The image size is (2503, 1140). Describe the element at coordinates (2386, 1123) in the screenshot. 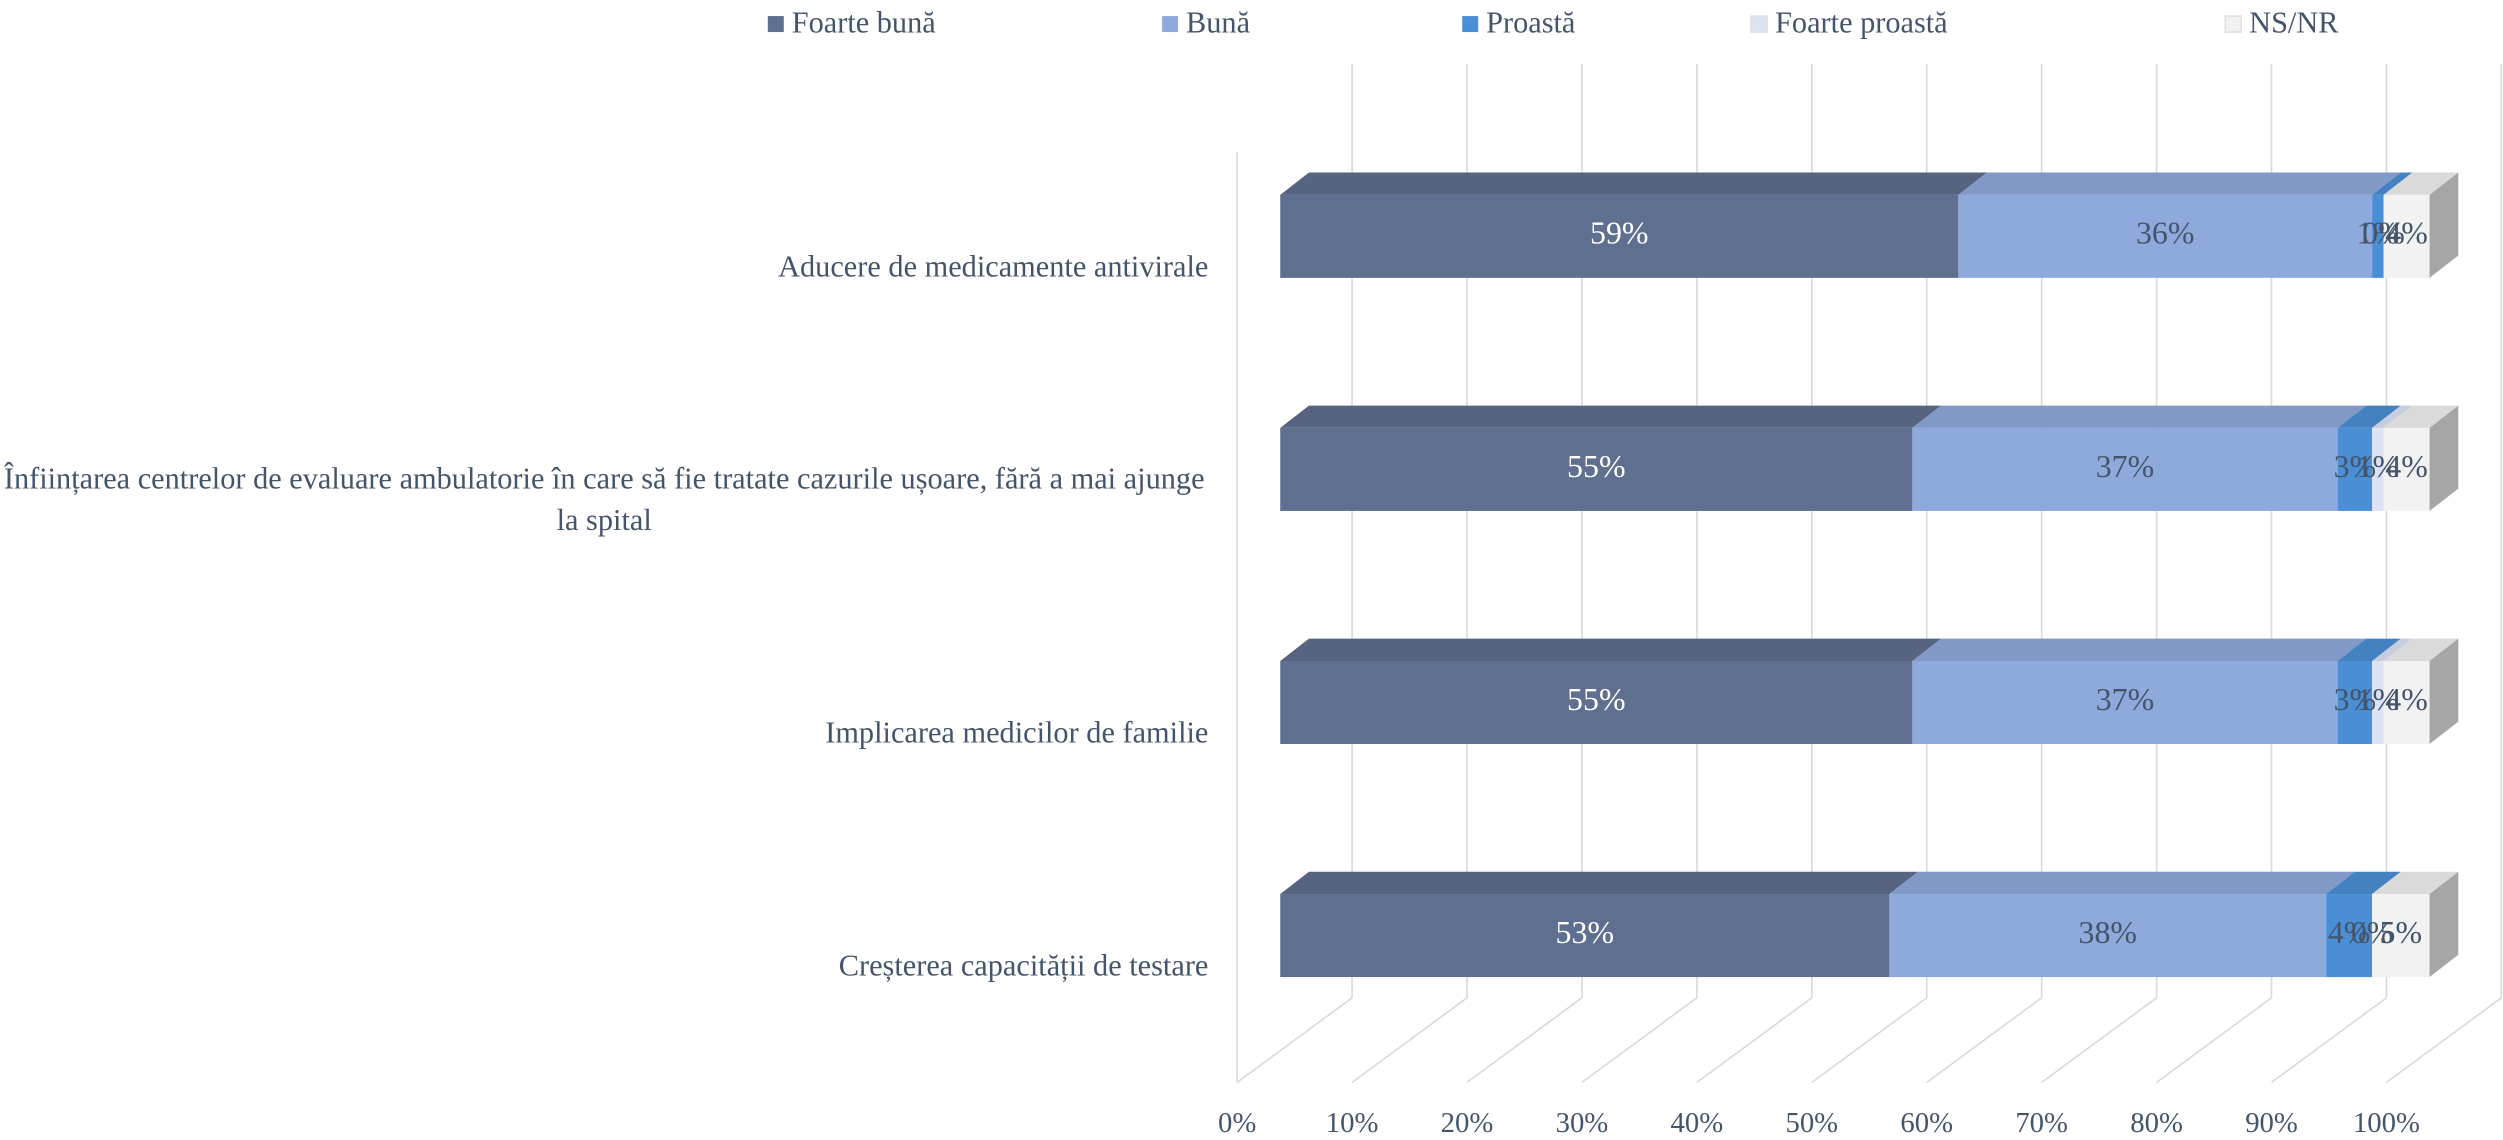

I see `x-tick-label: 100%` at that location.